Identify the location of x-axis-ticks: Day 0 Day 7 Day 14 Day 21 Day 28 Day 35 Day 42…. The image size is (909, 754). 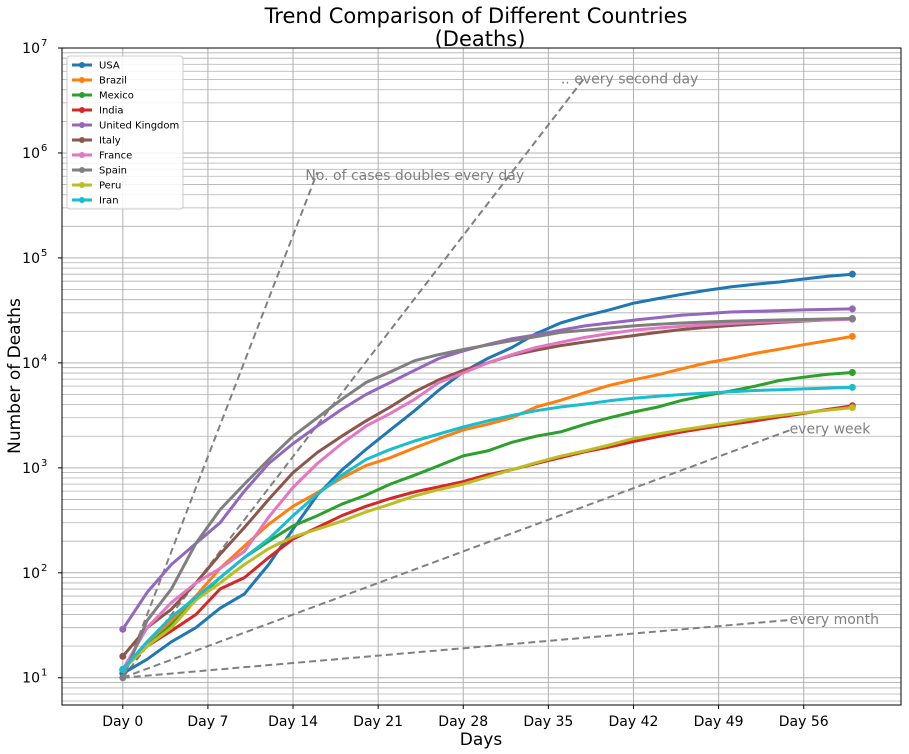
(465, 717).